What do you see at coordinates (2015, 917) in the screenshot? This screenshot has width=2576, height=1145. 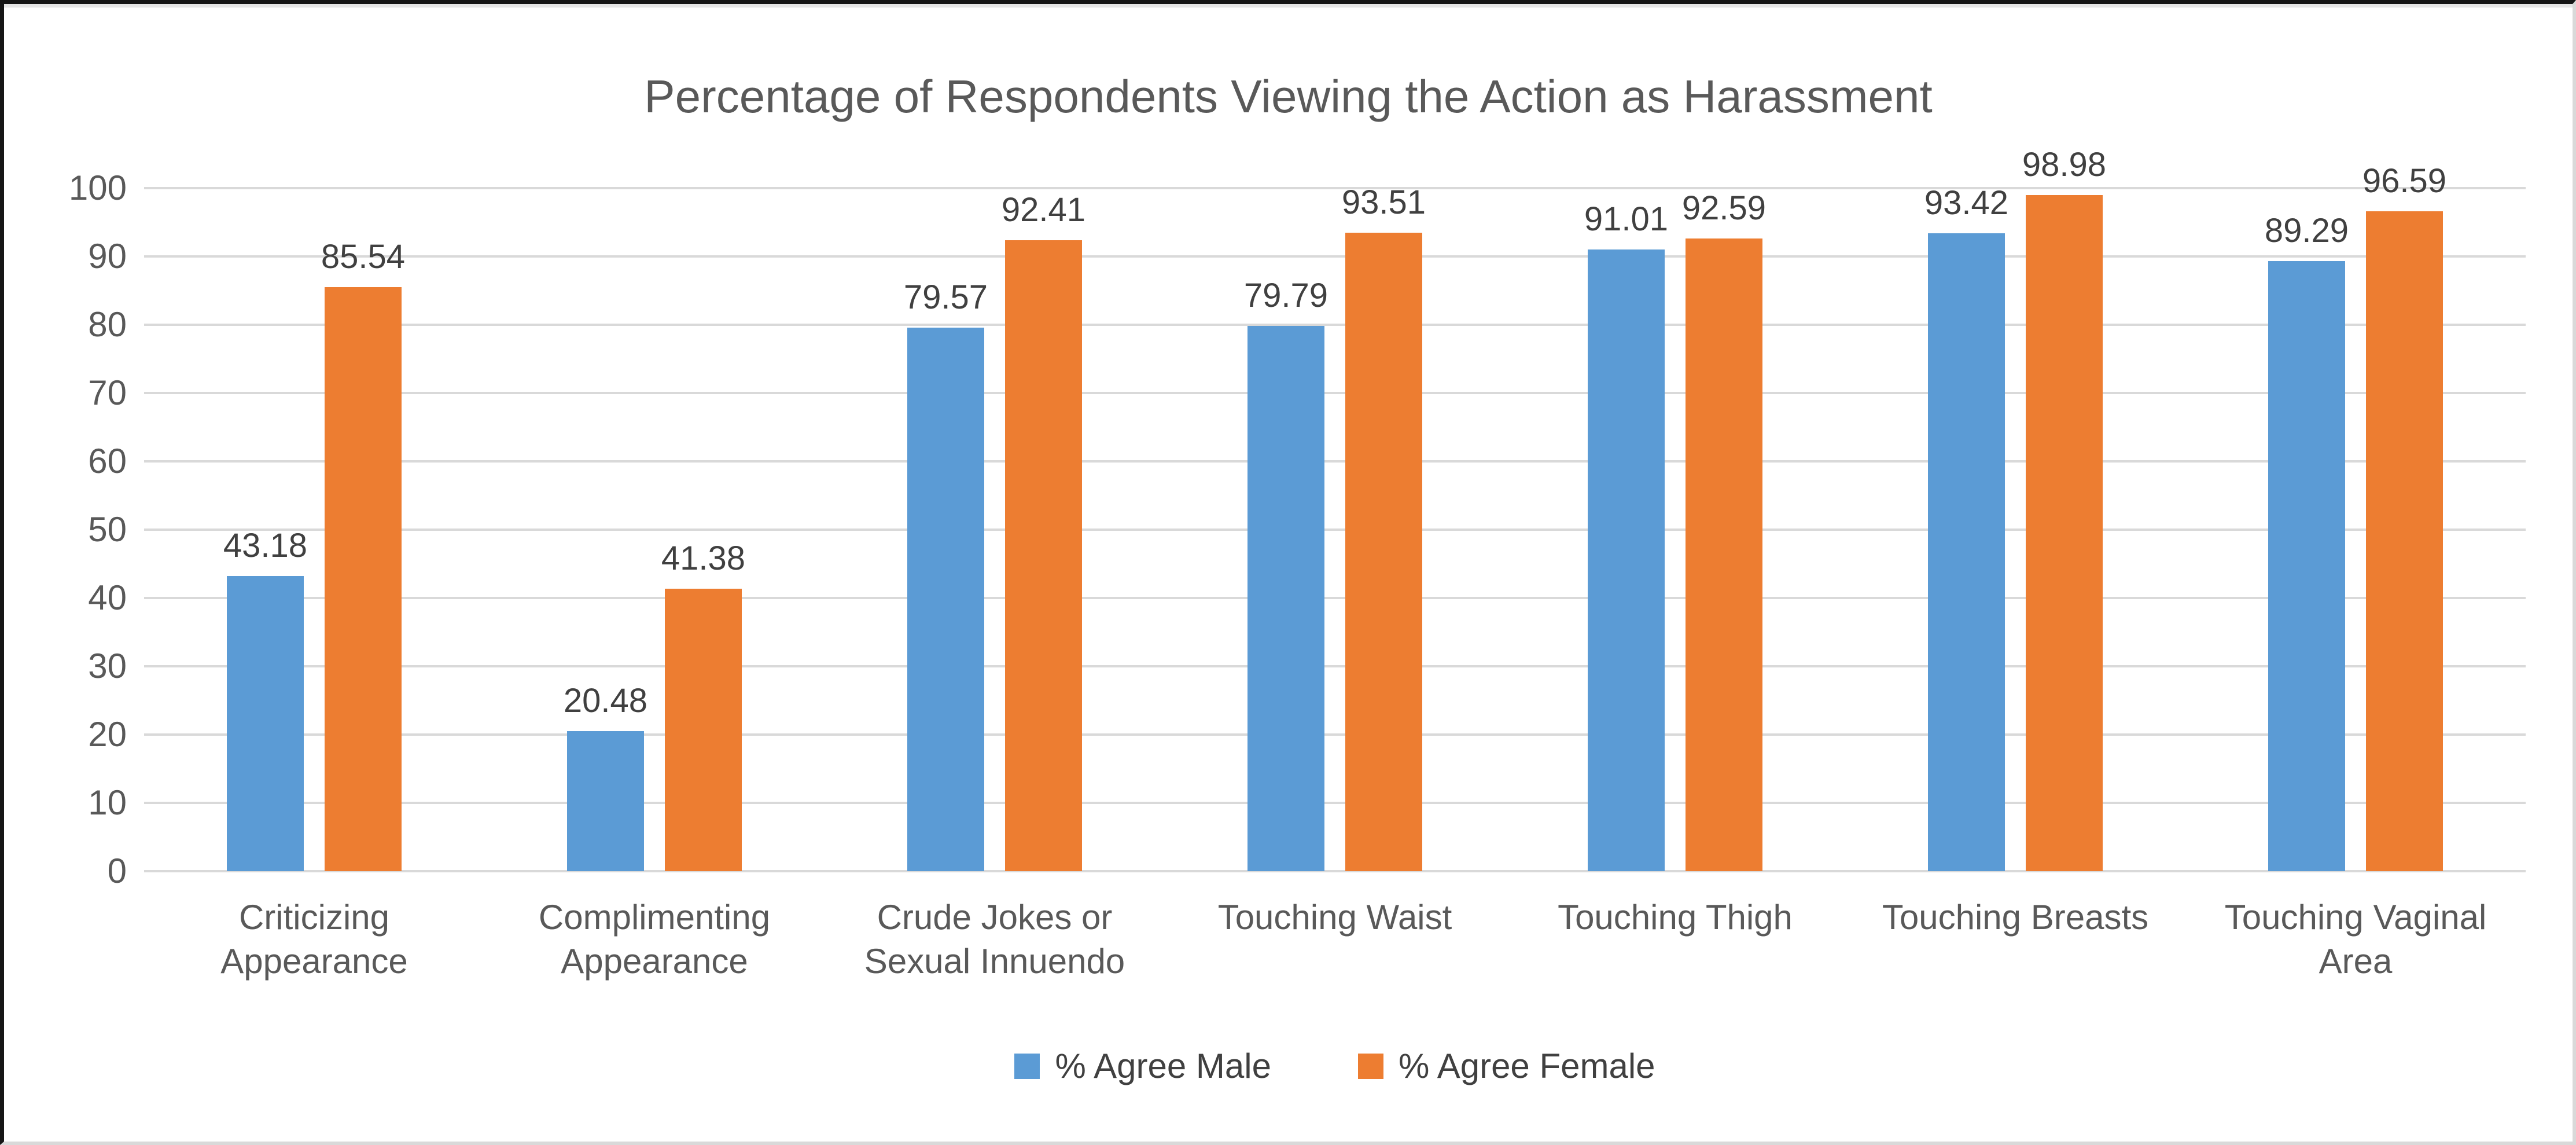 I see `x-axis-label-touching-breasts: Touching Breasts` at bounding box center [2015, 917].